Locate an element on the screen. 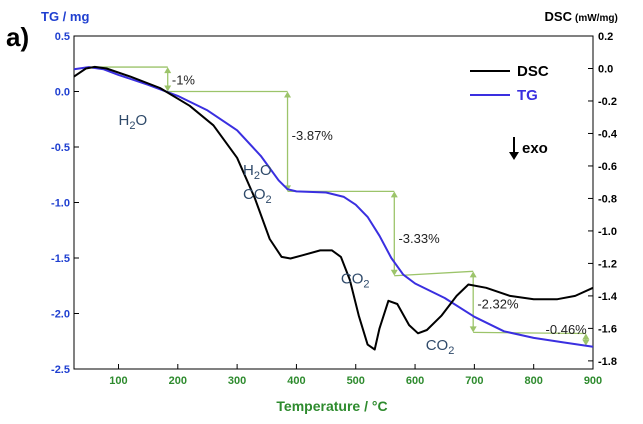 The width and height of the screenshot is (643, 424). y-right-axis-label: DSC (mW/mg) is located at coordinates (581, 16).